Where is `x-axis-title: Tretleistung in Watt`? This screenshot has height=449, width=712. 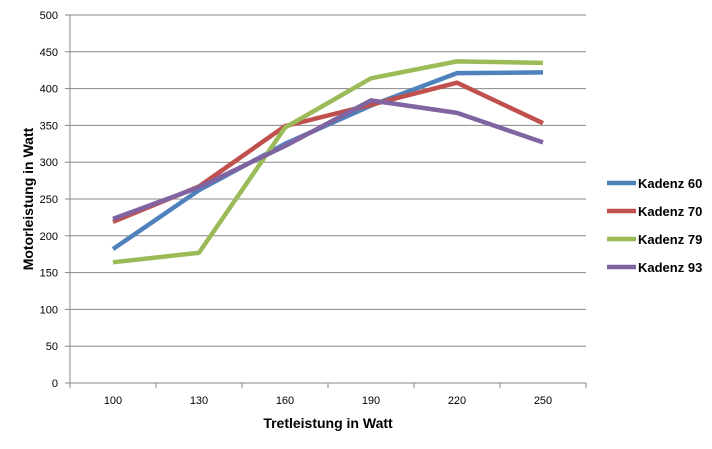 x-axis-title: Tretleistung in Watt is located at coordinates (328, 423).